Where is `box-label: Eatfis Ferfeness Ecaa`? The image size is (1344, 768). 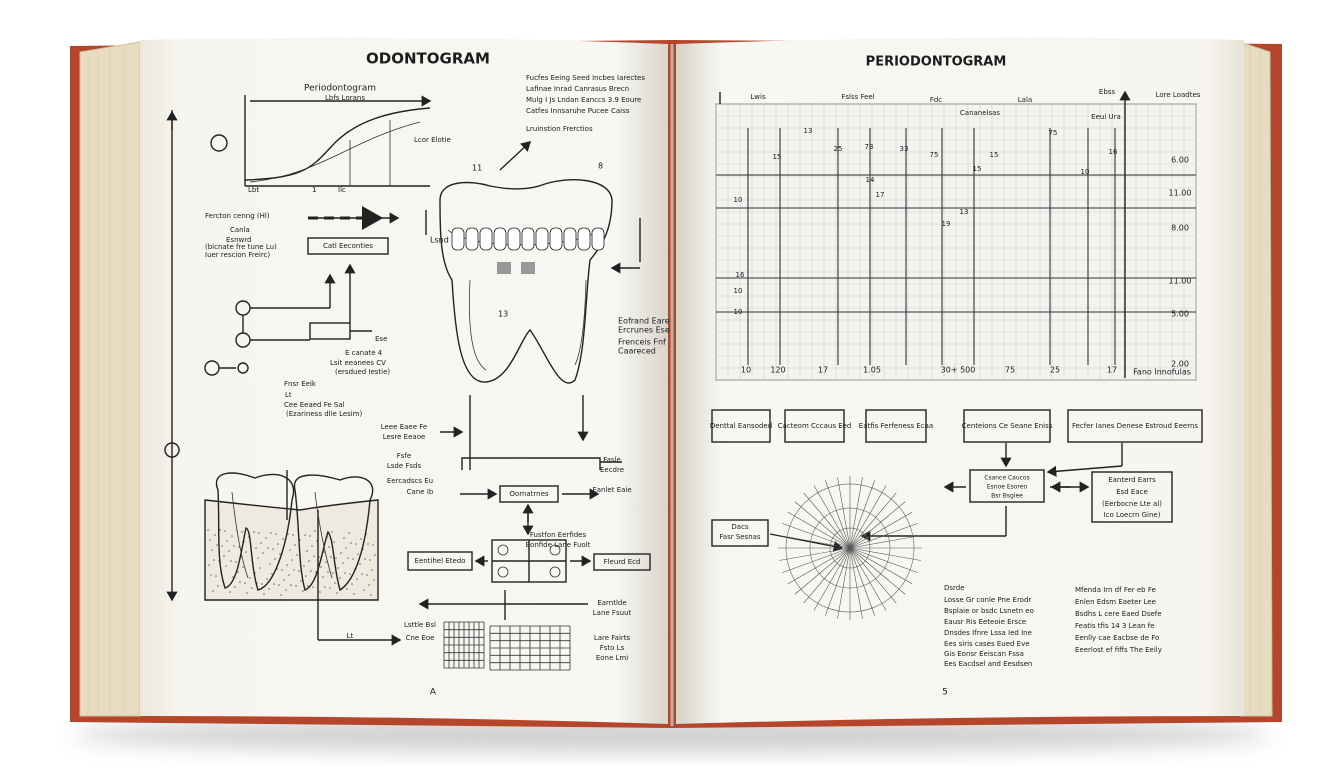 box-label: Eatfis Ferfeness Ecaa is located at coordinates (896, 426).